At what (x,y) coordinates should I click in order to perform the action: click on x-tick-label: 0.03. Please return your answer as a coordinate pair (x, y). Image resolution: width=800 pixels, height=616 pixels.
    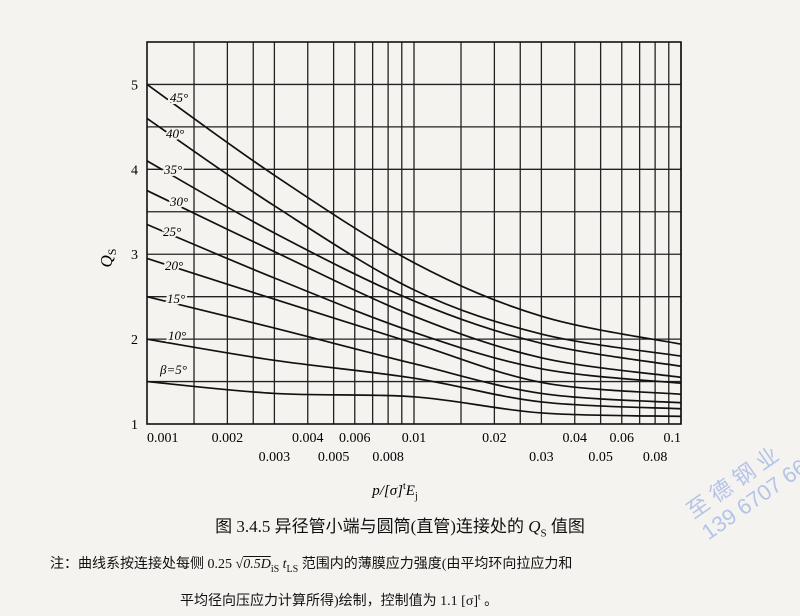
    Looking at the image, I should click on (541, 457).